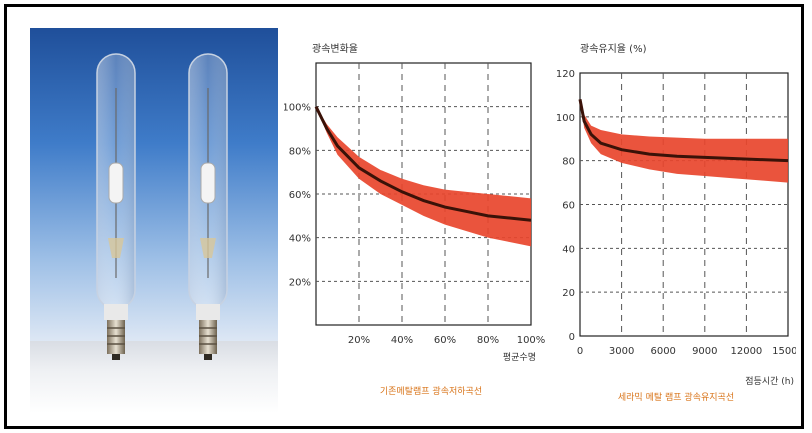 The width and height of the screenshot is (812, 433). Describe the element at coordinates (704, 351) in the screenshot. I see `x-tick-label: 9000` at that location.